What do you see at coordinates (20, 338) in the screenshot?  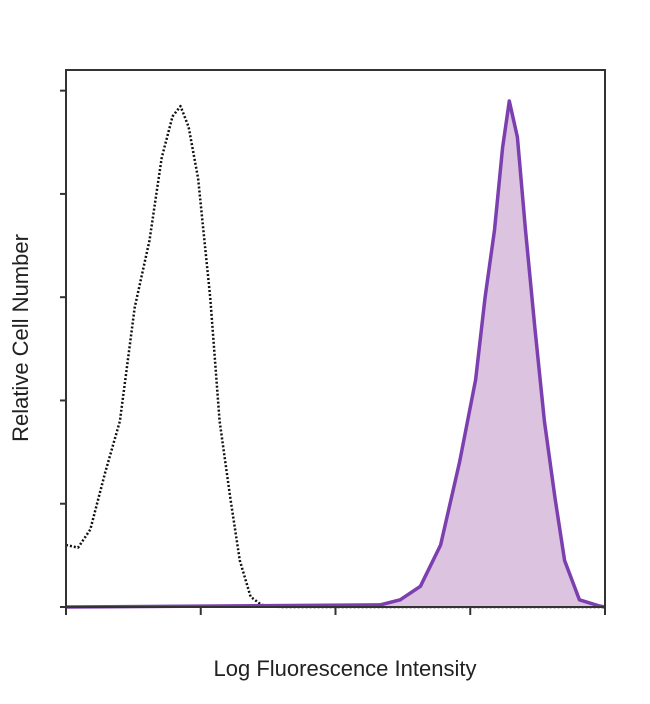 I see `y-axis-title: Relative Cell Number` at bounding box center [20, 338].